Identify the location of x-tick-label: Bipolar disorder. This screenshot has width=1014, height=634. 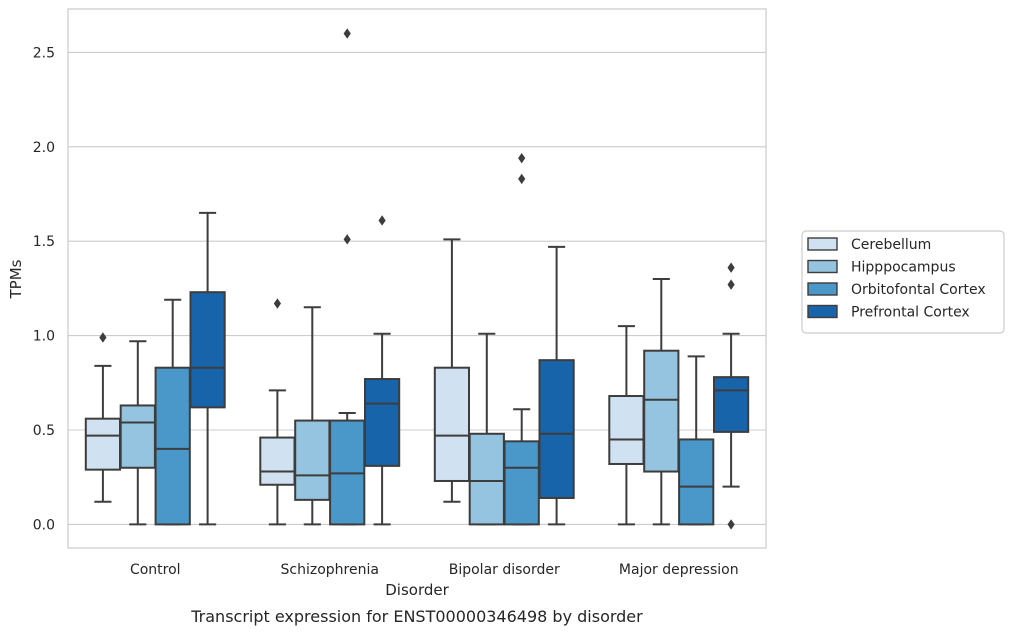
(504, 570).